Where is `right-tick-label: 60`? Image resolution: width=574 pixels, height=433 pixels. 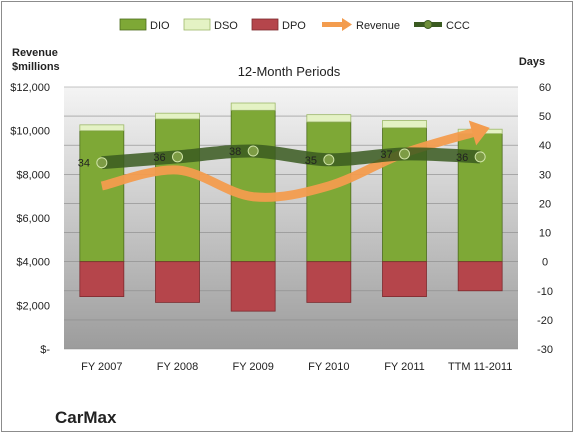 right-tick-label: 60 is located at coordinates (545, 88).